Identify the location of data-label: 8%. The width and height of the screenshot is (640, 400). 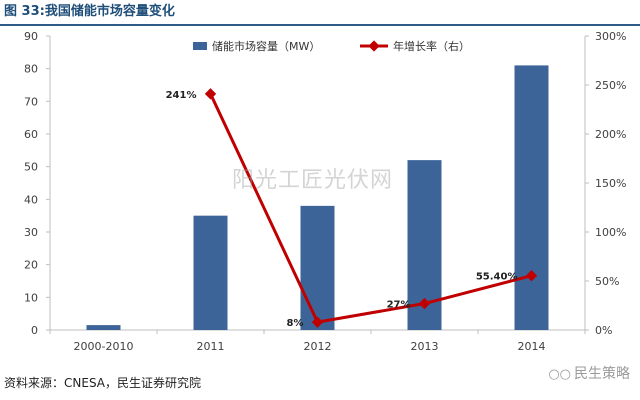
(295, 323).